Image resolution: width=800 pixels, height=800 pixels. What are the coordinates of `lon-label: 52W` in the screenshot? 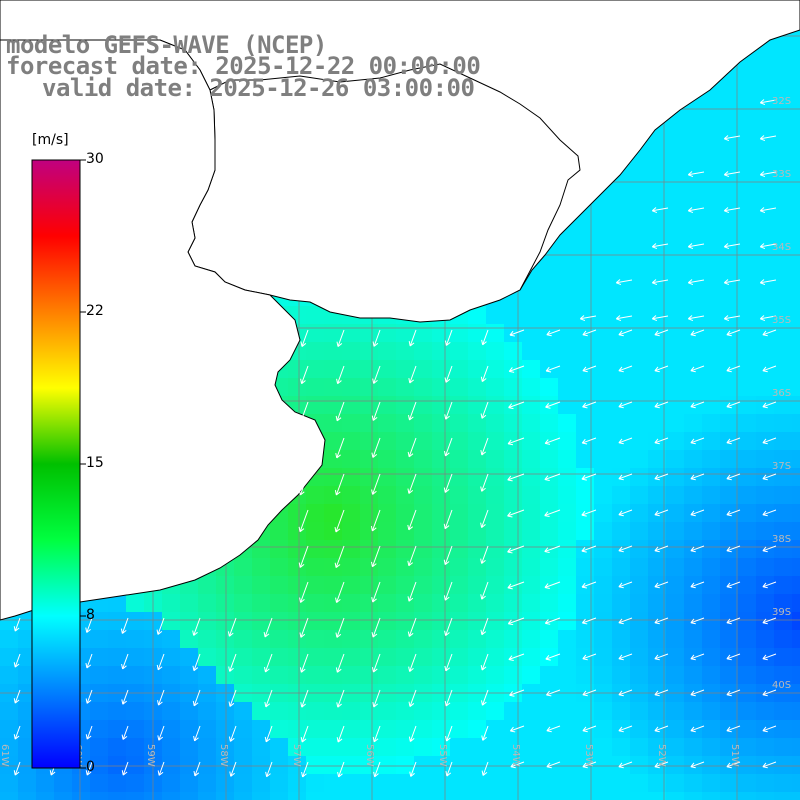 It's located at (661, 755).